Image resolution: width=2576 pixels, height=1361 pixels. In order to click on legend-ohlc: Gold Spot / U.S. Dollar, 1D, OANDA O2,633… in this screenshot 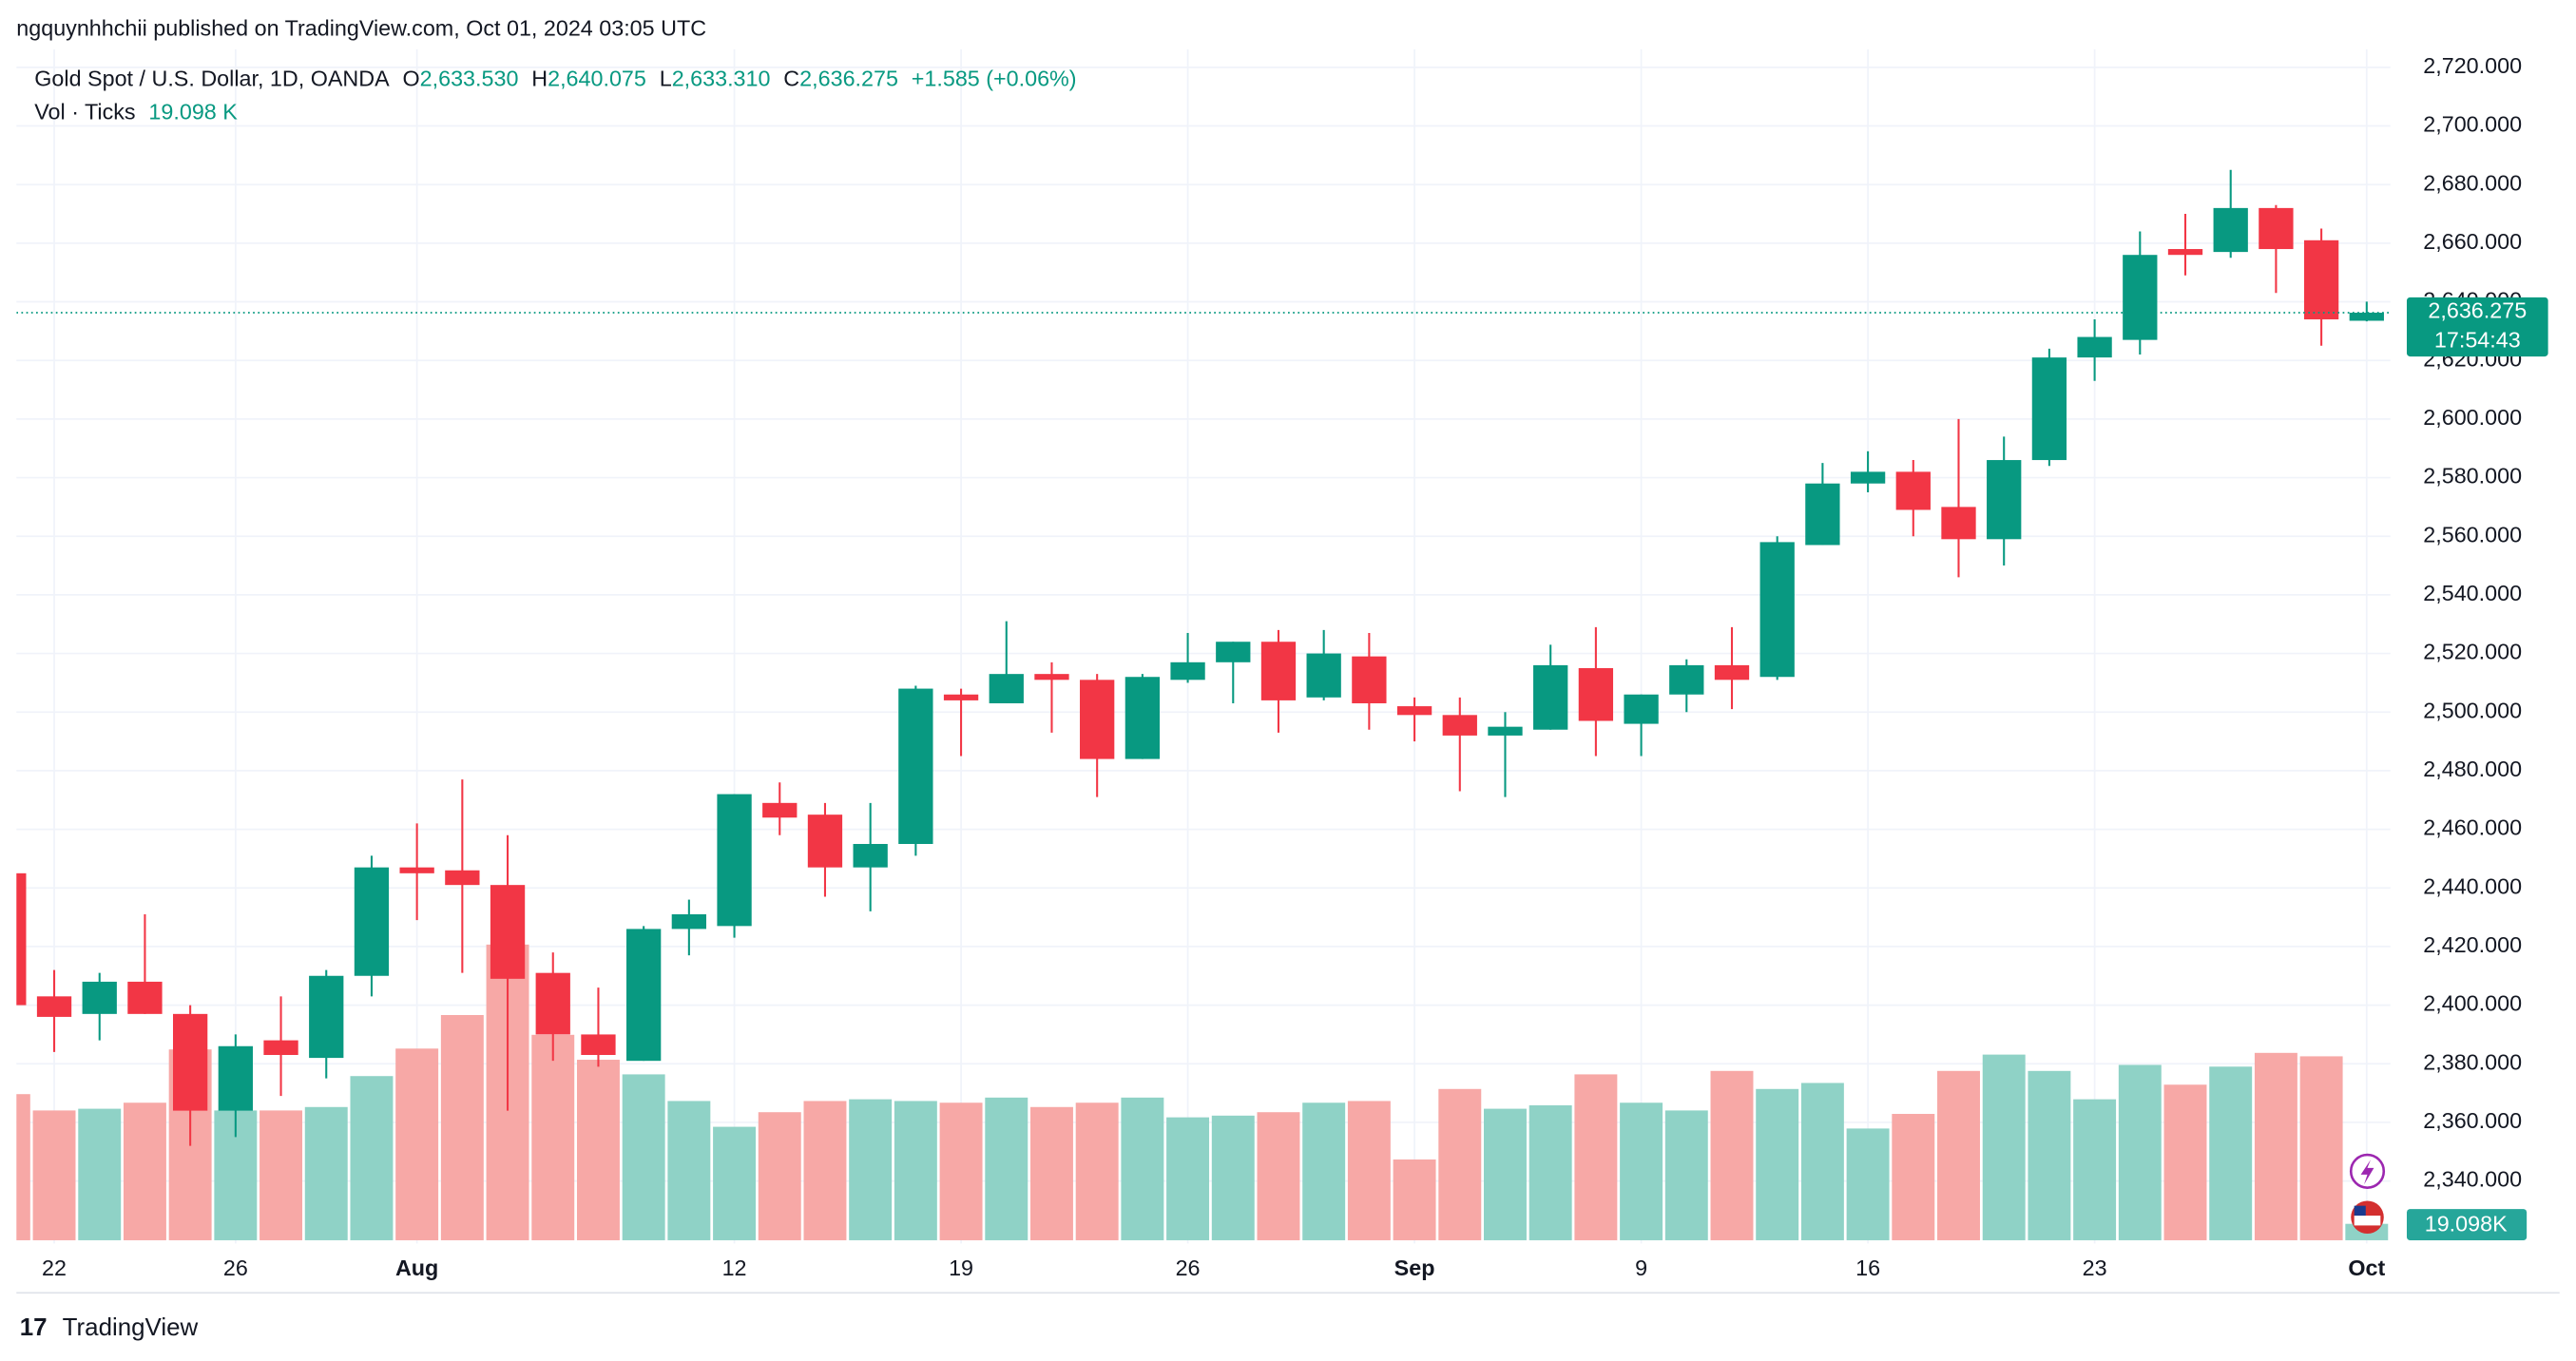, I will do `click(555, 79)`.